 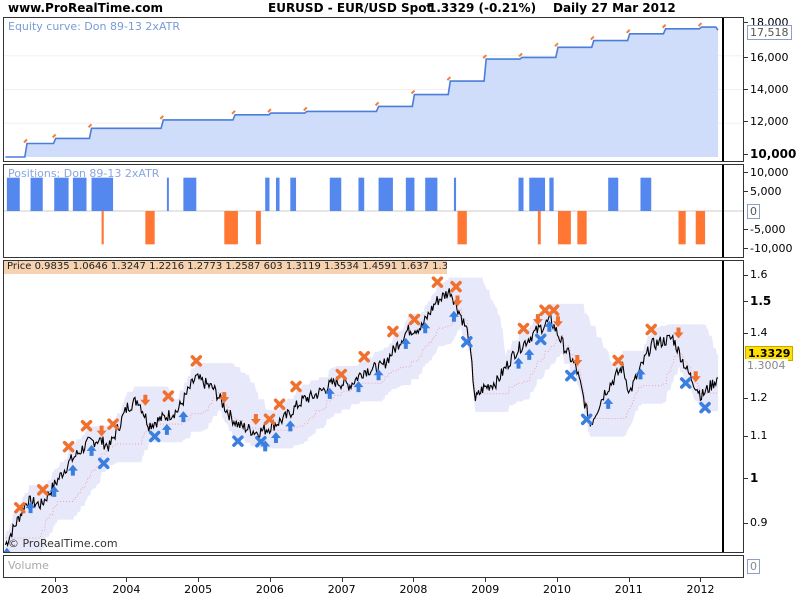 I want to click on volume-panel: Volume, so click(x=373, y=566).